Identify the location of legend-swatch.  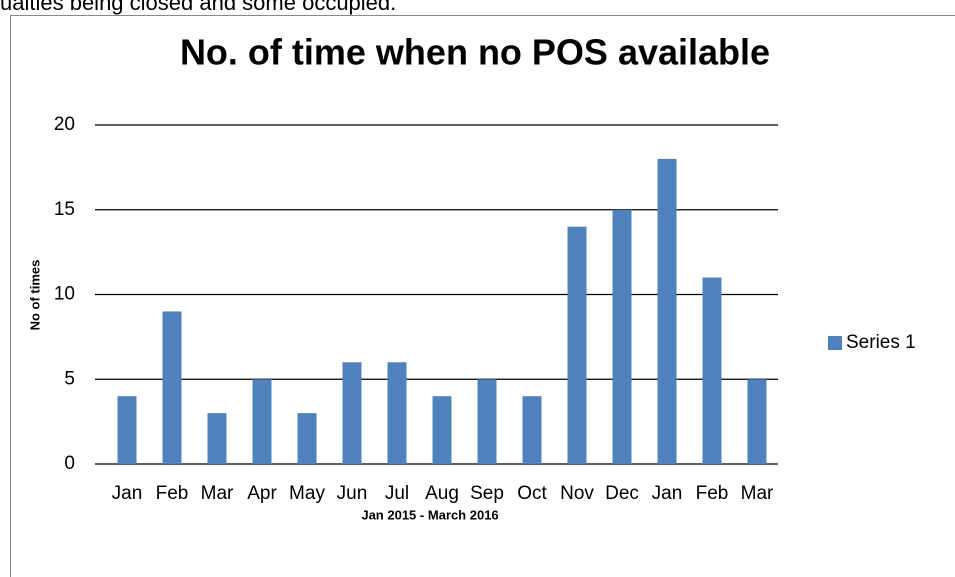
(835, 343).